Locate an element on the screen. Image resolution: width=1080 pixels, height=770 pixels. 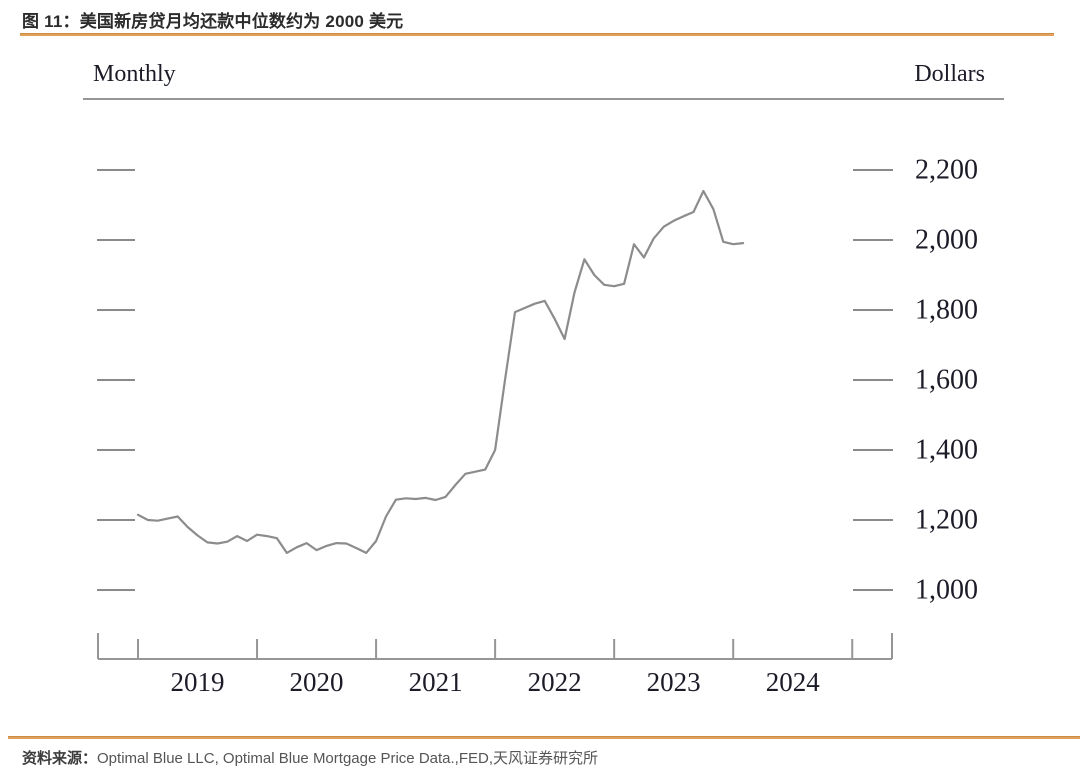
y-tick-label: 1,200 is located at coordinates (946, 520).